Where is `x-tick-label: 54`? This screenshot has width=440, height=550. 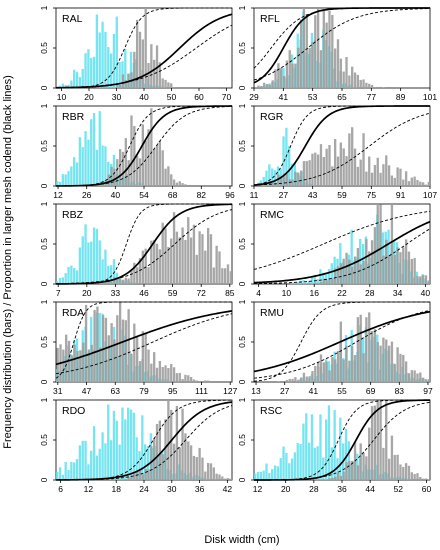
x-tick-label: 54 is located at coordinates (144, 195).